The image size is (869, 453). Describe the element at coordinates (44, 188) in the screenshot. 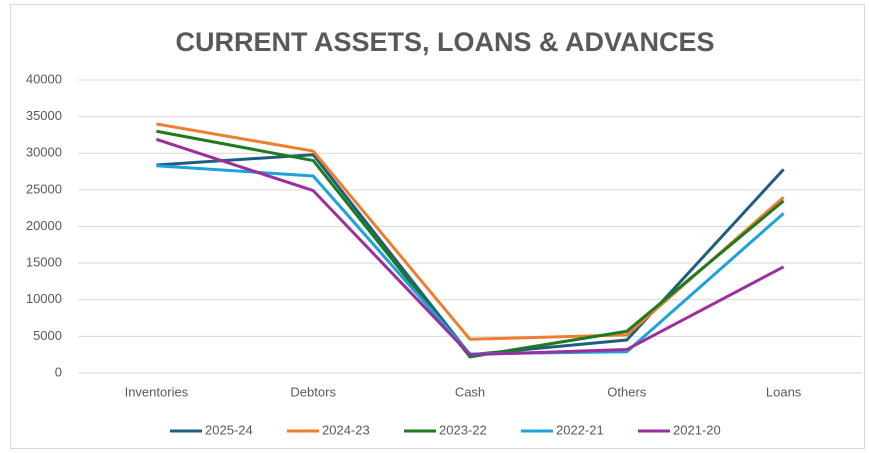

I see `y-tick-label: 25000` at that location.